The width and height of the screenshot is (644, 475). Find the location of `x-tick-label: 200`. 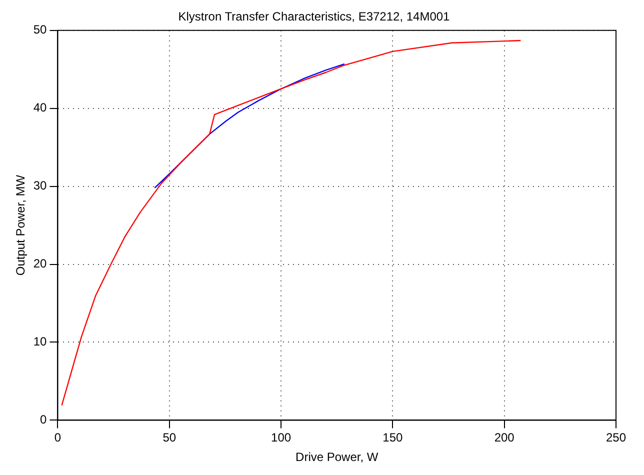

x-tick-label: 200 is located at coordinates (504, 437).